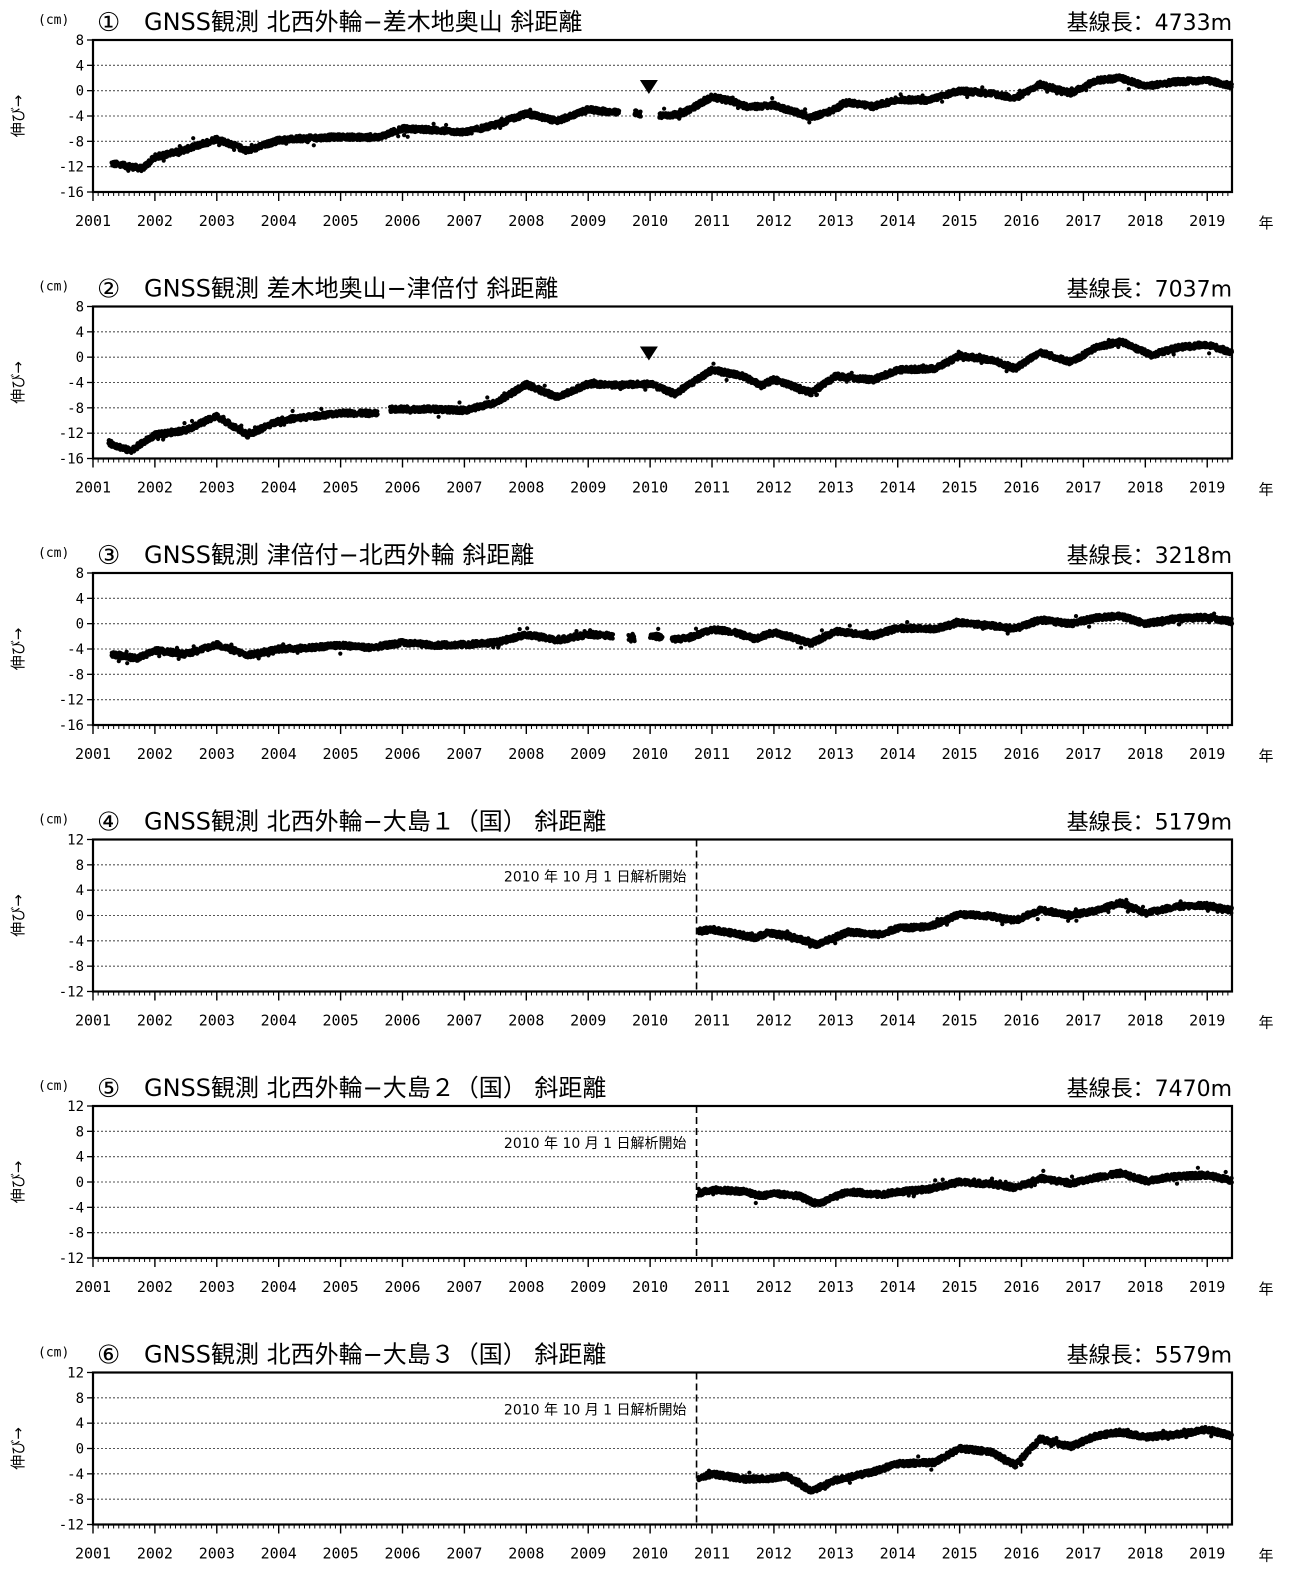  Describe the element at coordinates (1149, 290) in the screenshot. I see `baseline-length: 基線長：7037m` at that location.